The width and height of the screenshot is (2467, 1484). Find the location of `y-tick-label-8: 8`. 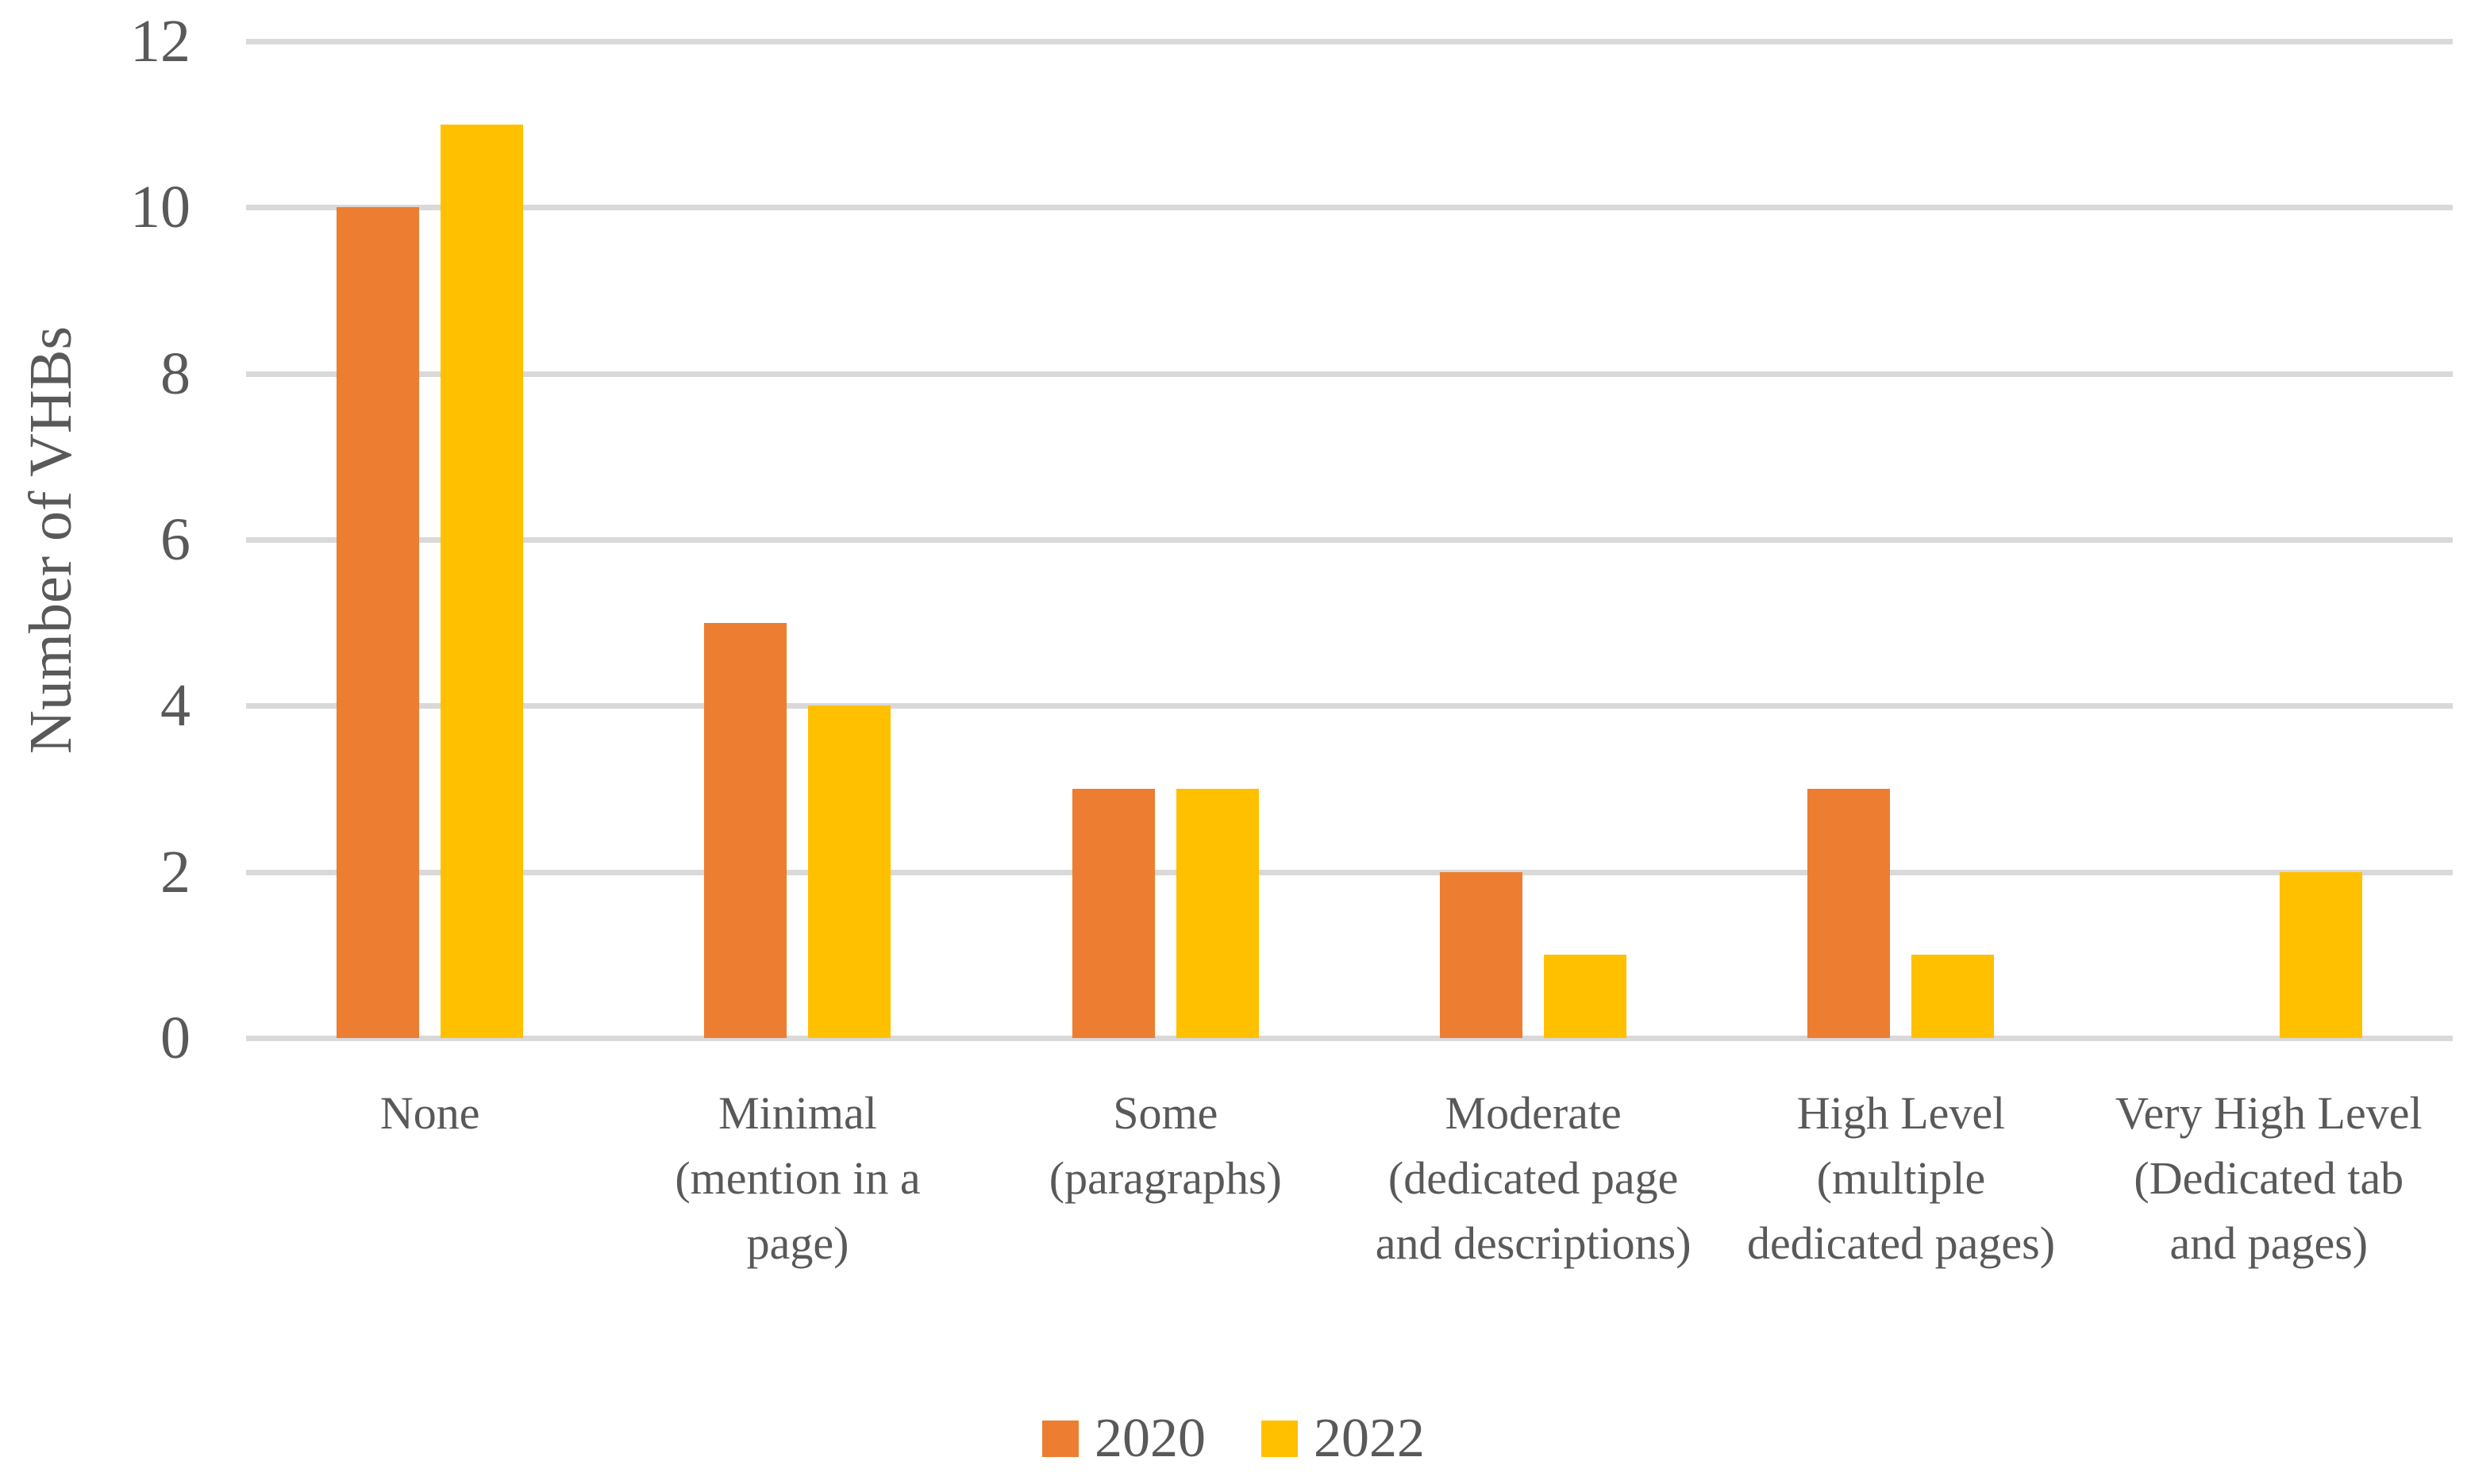

y-tick-label-8: 8 is located at coordinates (175, 373).